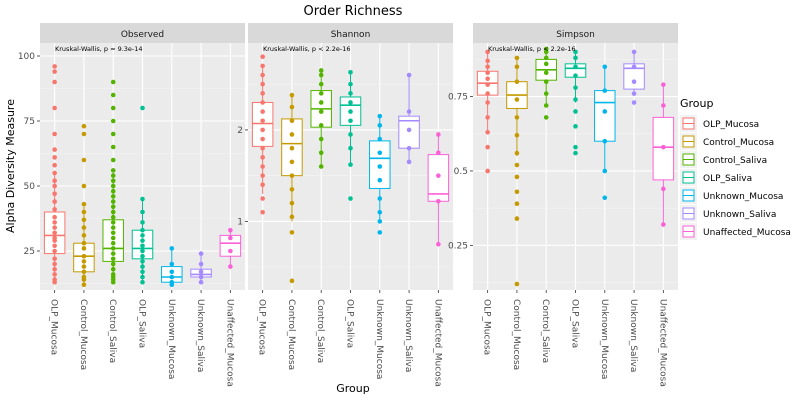 Image resolution: width=800 pixels, height=404 pixels. Describe the element at coordinates (230, 245) in the screenshot. I see `box-observed-unaffected-mucosa` at that location.